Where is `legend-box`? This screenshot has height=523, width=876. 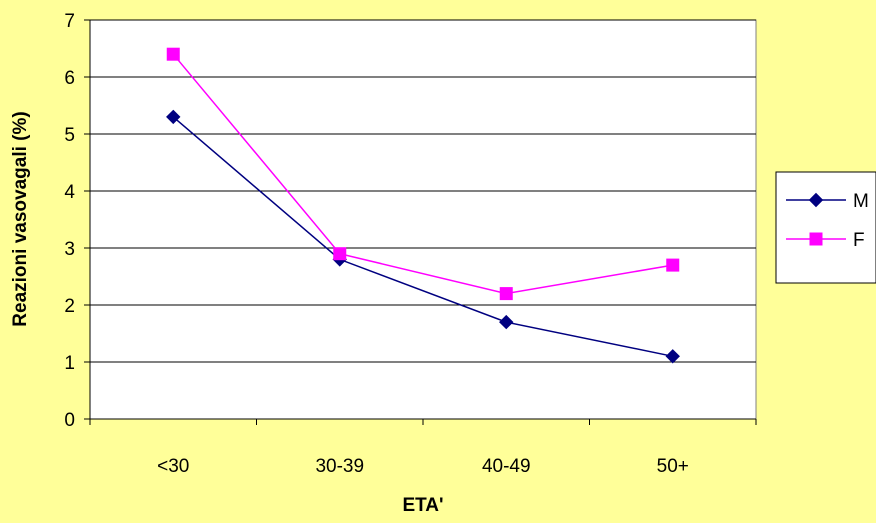 legend-box is located at coordinates (825, 227).